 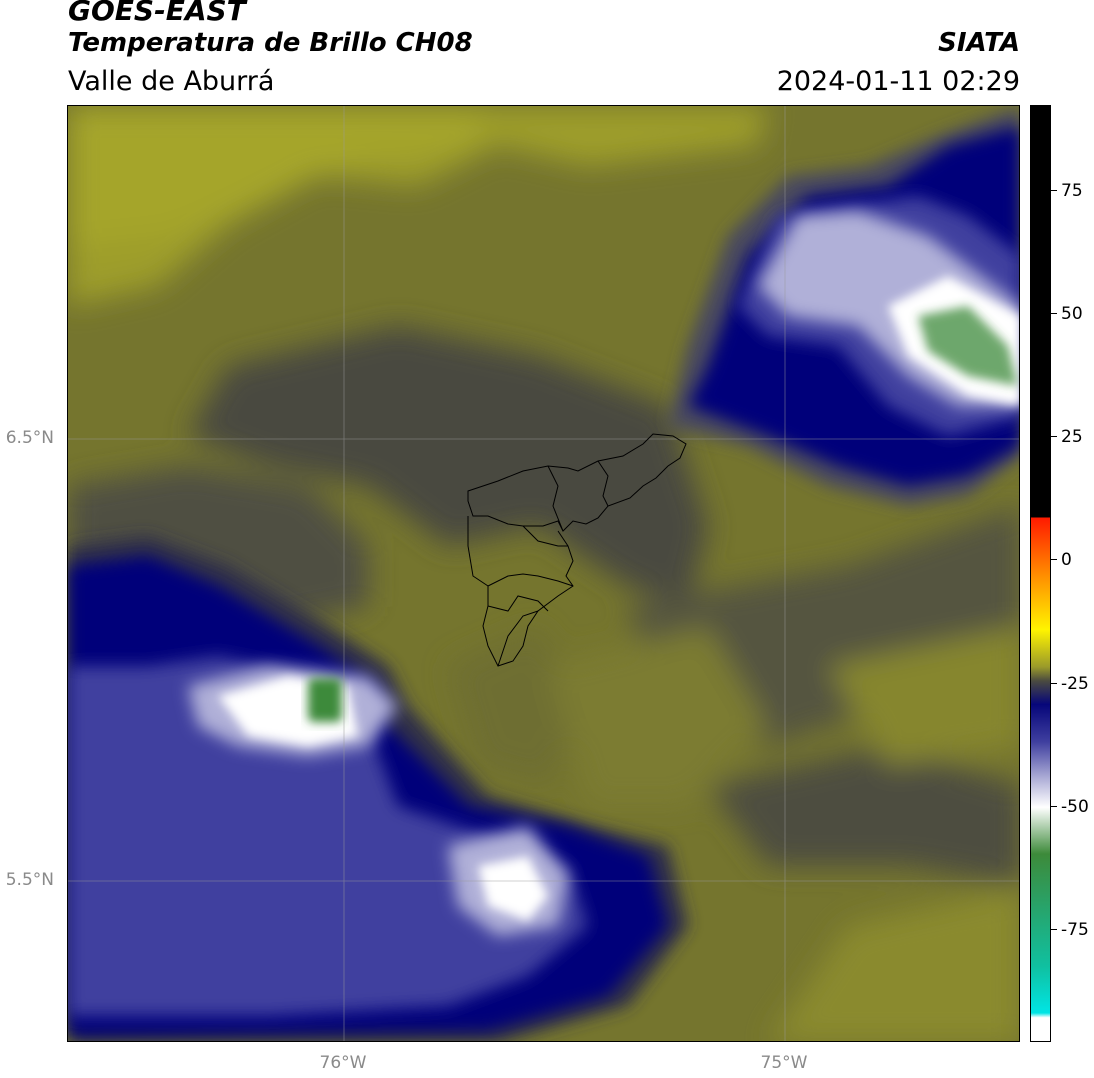 What do you see at coordinates (577, 550) in the screenshot?
I see `aburra-valley-boundaries` at bounding box center [577, 550].